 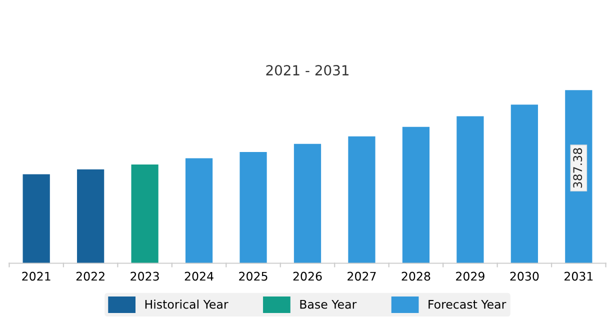 What do you see at coordinates (186, 304) in the screenshot?
I see `legend-label: Historical Year` at bounding box center [186, 304].